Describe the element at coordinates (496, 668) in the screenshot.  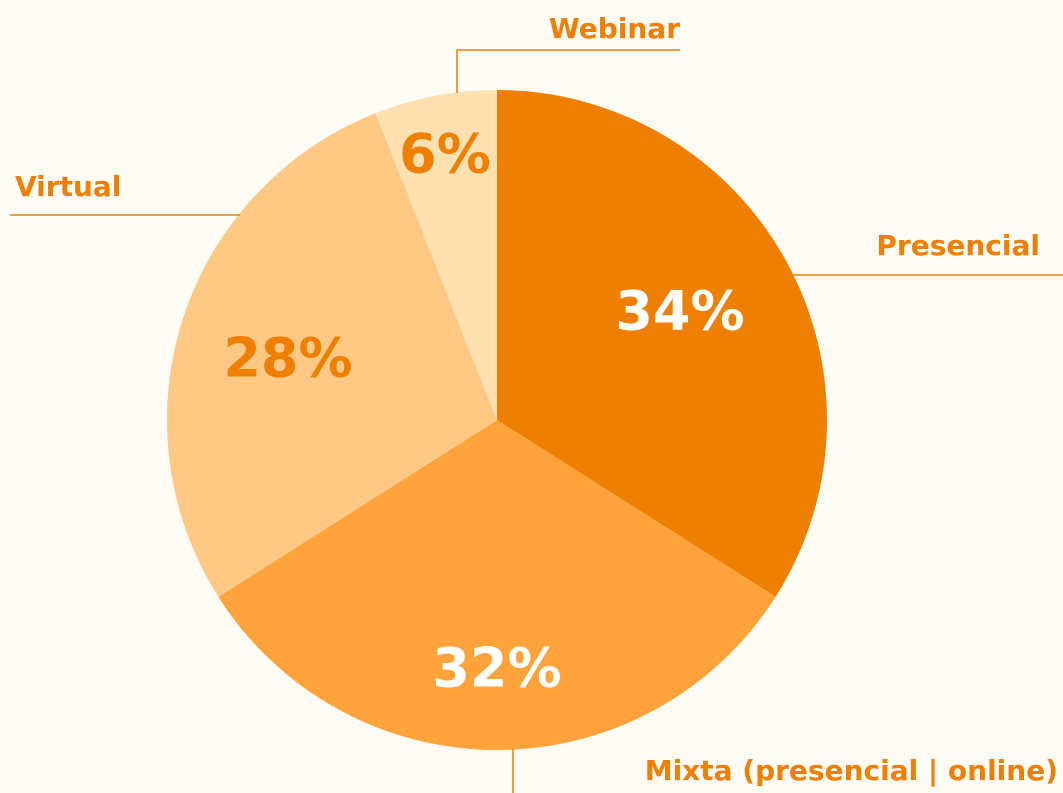
I see `value-label: 32%` at that location.